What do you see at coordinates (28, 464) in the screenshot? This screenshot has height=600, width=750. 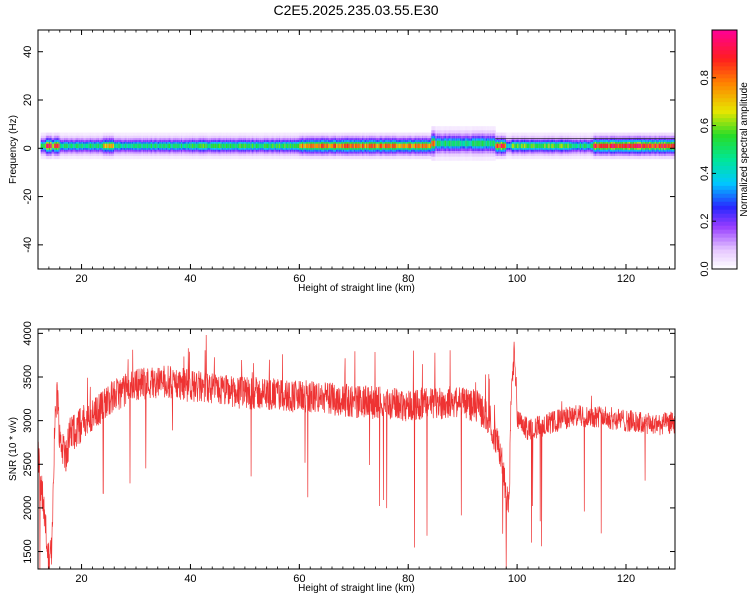 I see `snr-ytick-label: 2500` at bounding box center [28, 464].